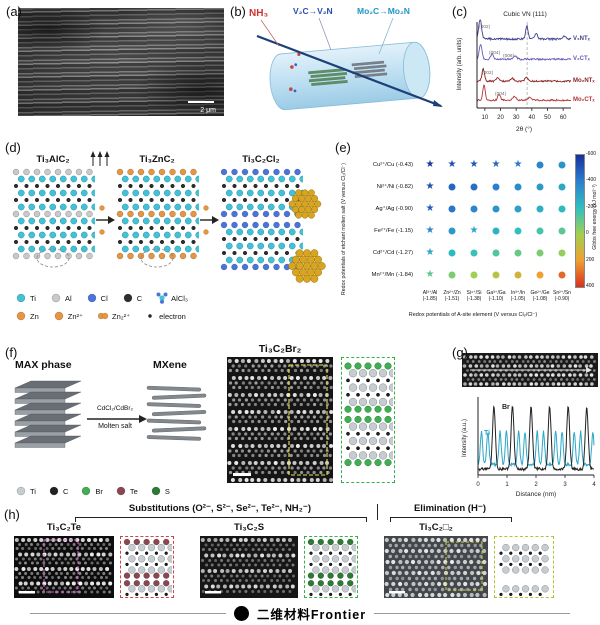  What do you see at coordinates (157, 214) in the screenshot?
I see `crystal-structure-ti3znc2` at bounding box center [157, 214].